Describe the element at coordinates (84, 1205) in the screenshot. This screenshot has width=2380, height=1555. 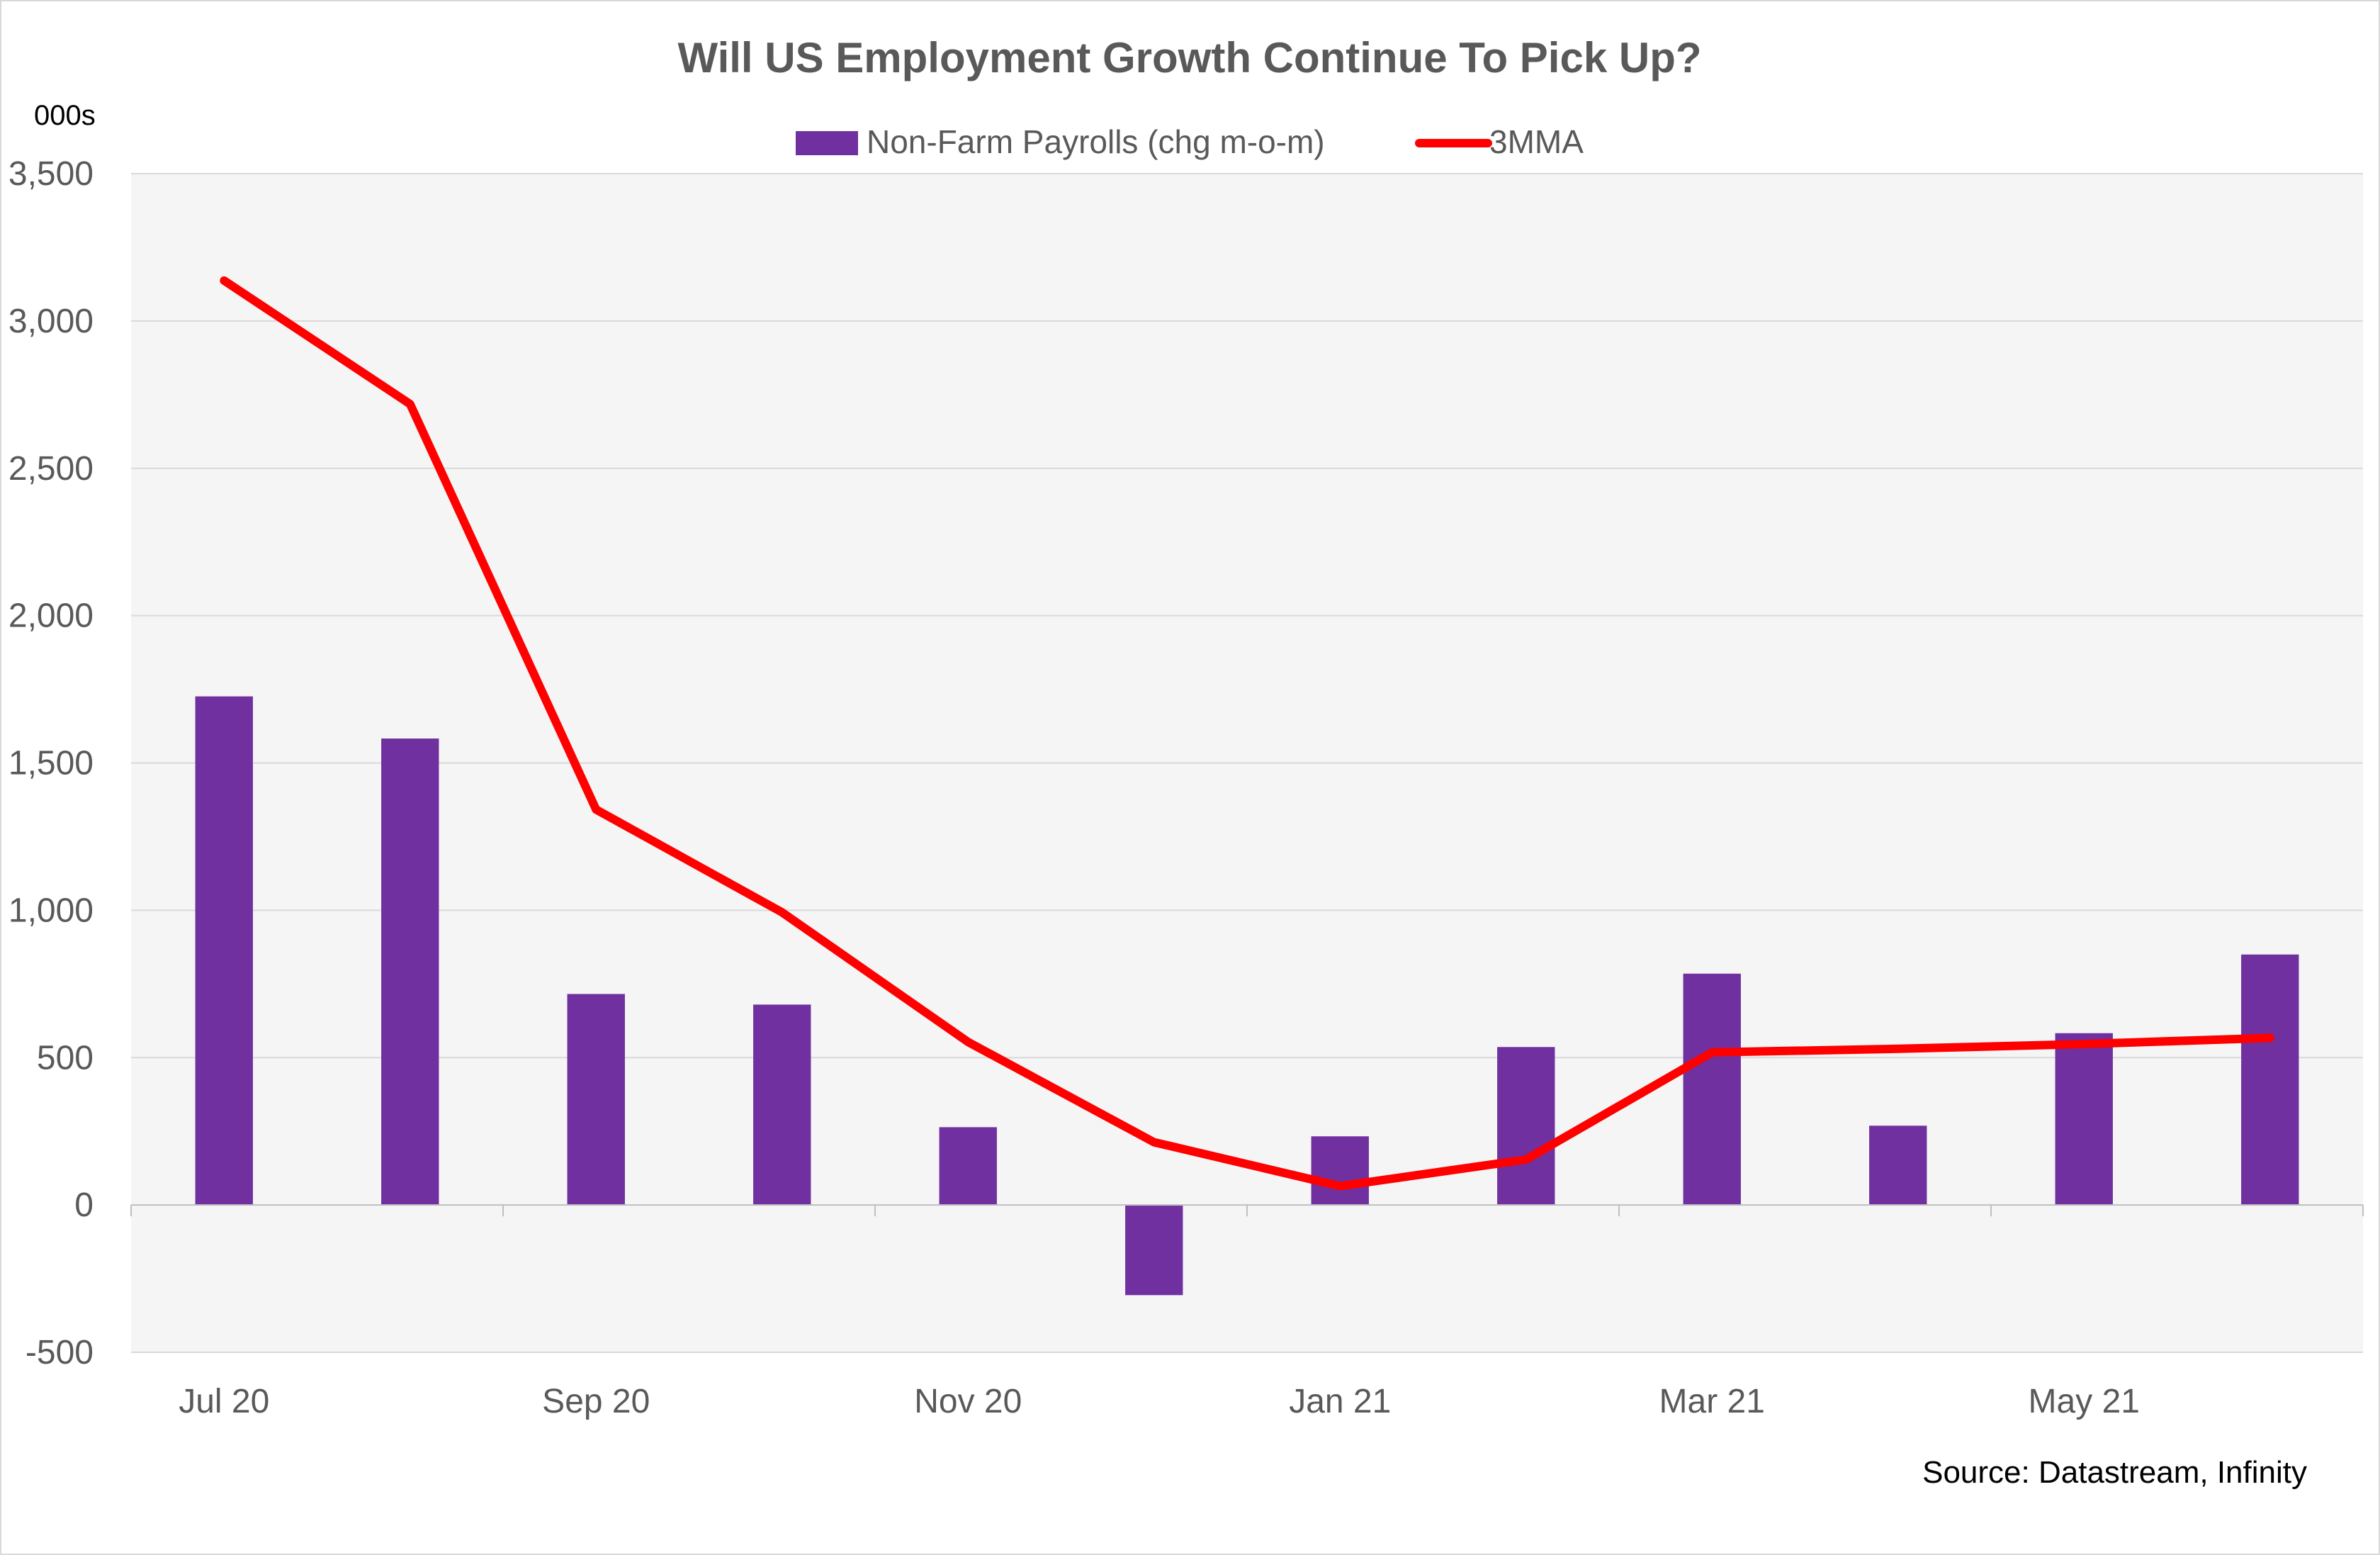
I see `y-tick-label: 0` at that location.